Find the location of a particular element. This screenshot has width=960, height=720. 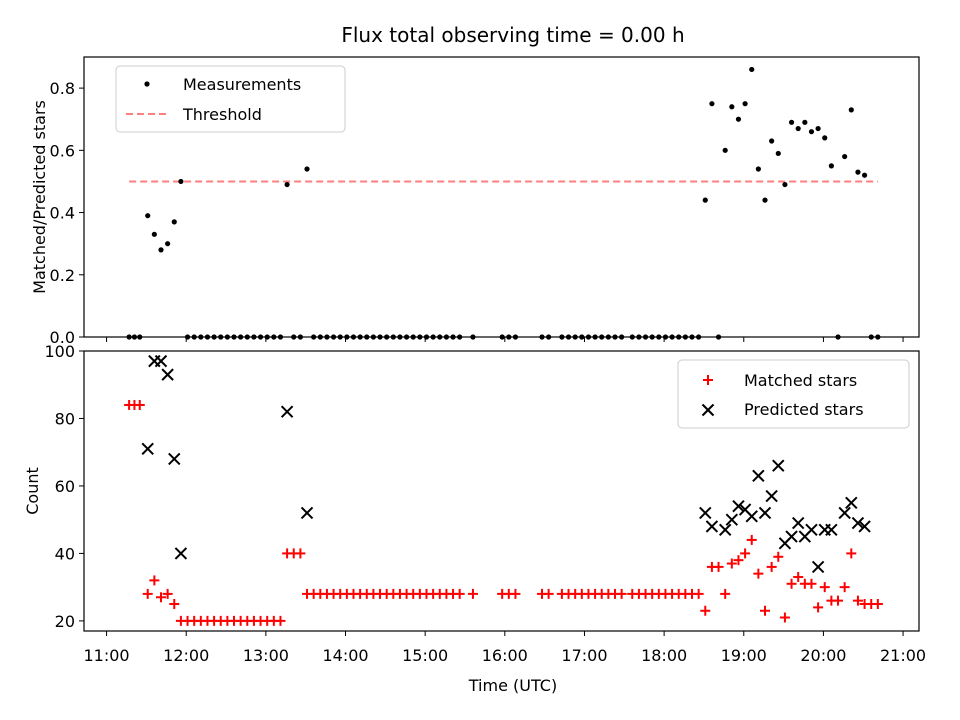

count-x-tick-label: 11:00 is located at coordinates (107, 655).